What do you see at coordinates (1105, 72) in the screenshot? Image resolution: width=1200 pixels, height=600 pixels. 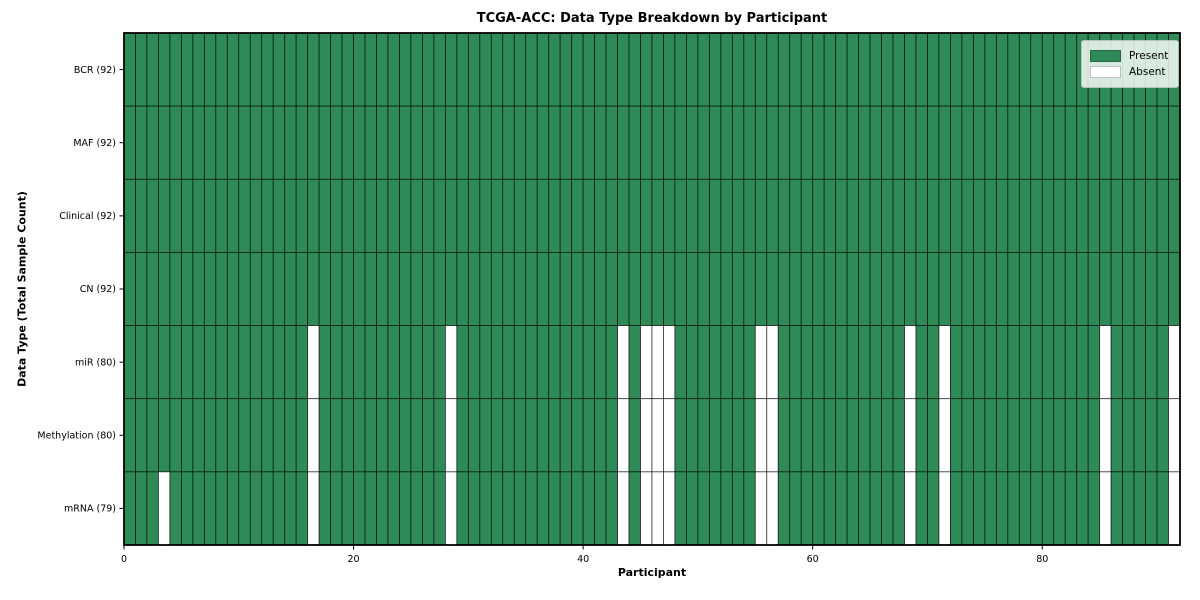 I see `legend-swatch-absent` at bounding box center [1105, 72].